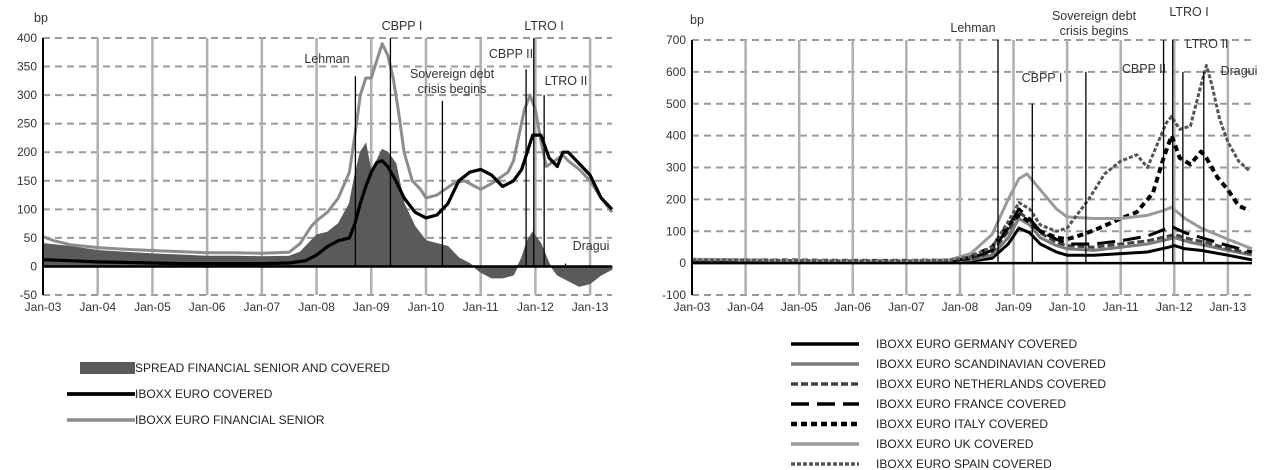  Describe the element at coordinates (29, 295) in the screenshot. I see `left-y-tick-label: -50` at that location.